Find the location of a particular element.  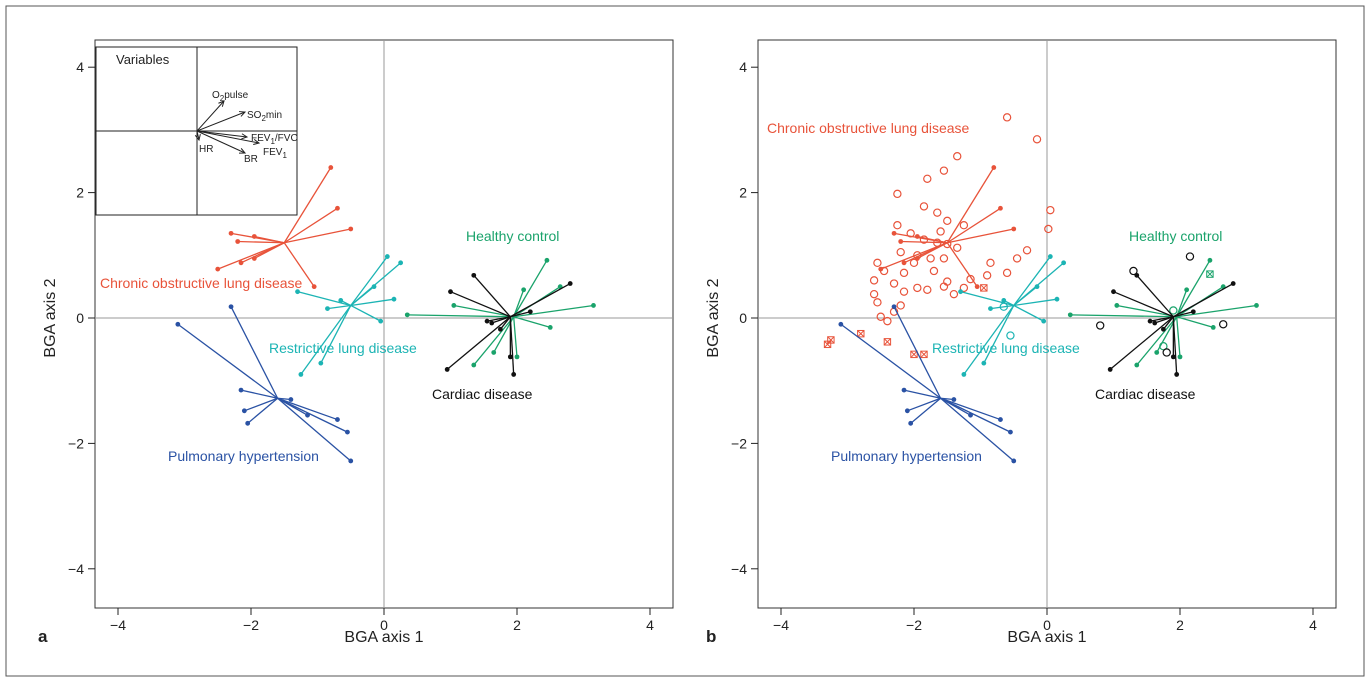

x-tick-label: 4 is located at coordinates (650, 625).